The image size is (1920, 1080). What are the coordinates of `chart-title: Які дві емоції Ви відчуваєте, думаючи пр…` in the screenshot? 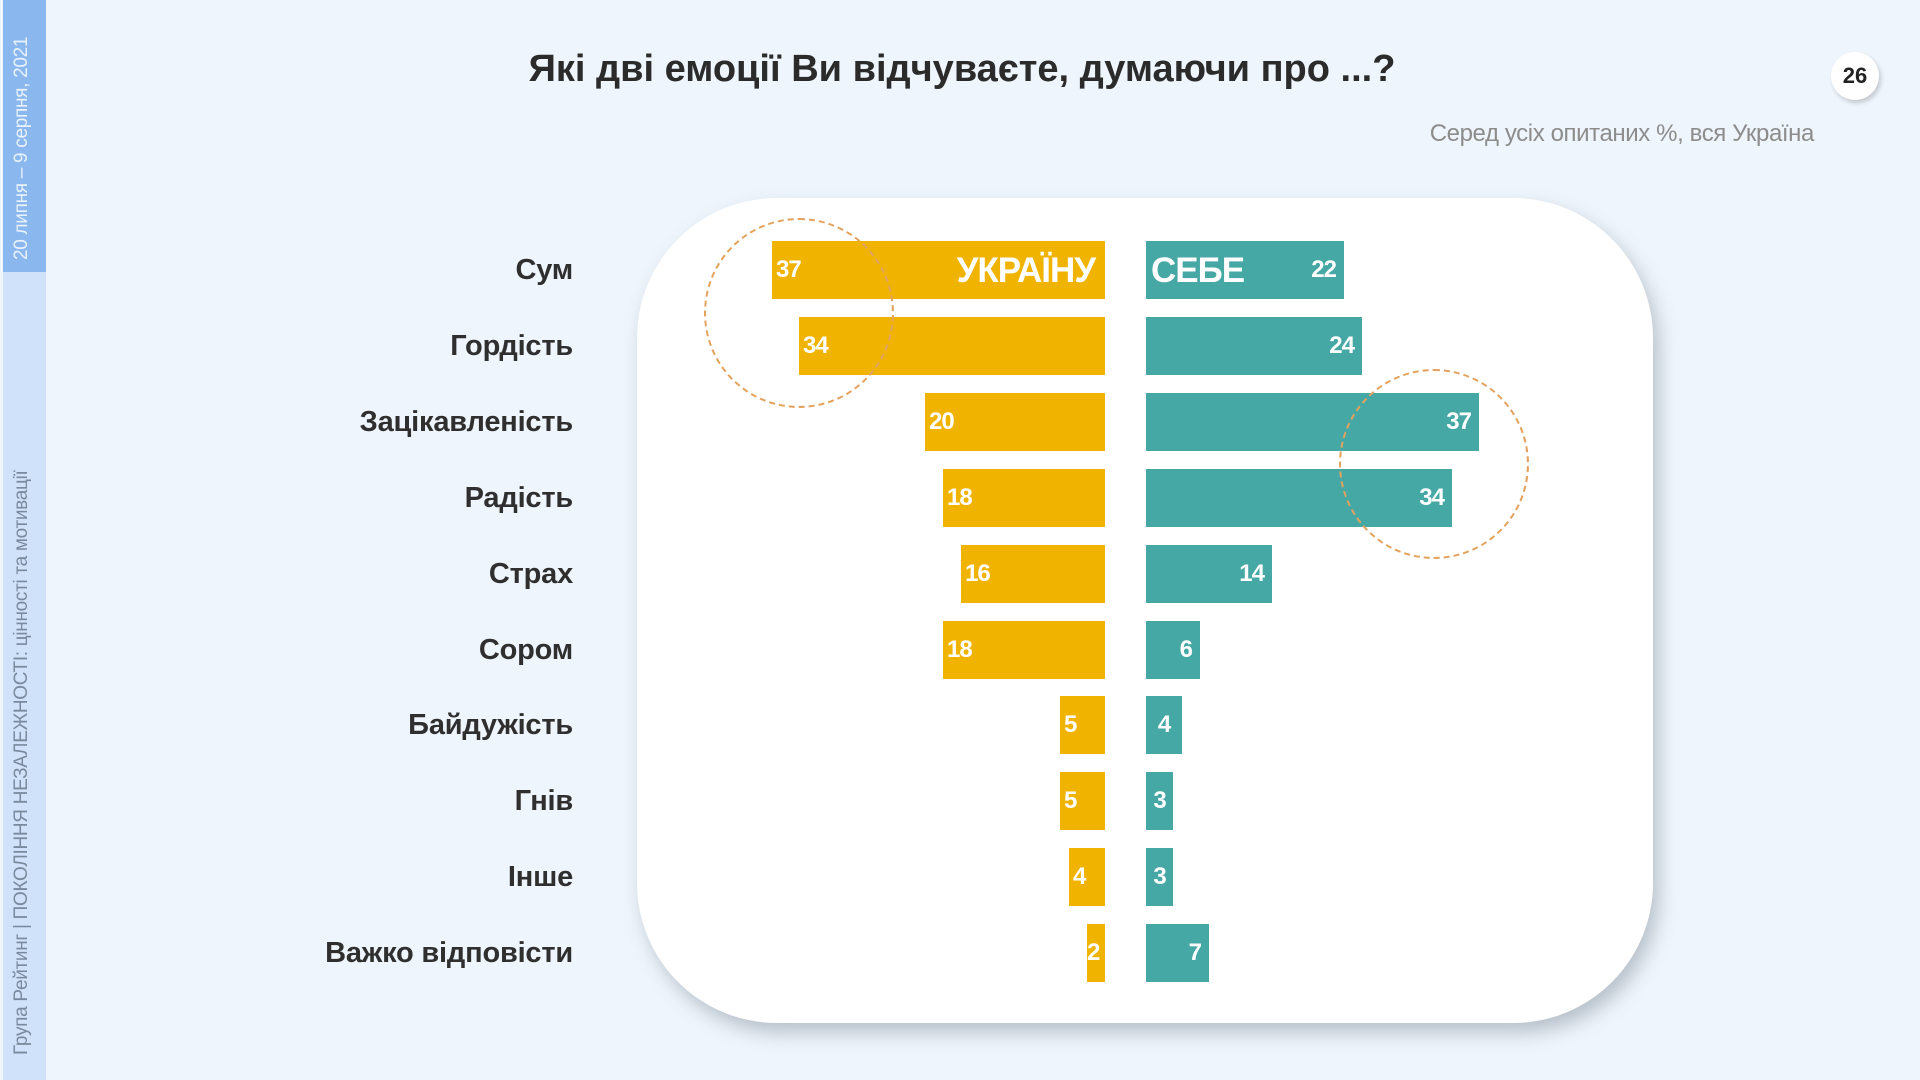 It's located at (962, 69).